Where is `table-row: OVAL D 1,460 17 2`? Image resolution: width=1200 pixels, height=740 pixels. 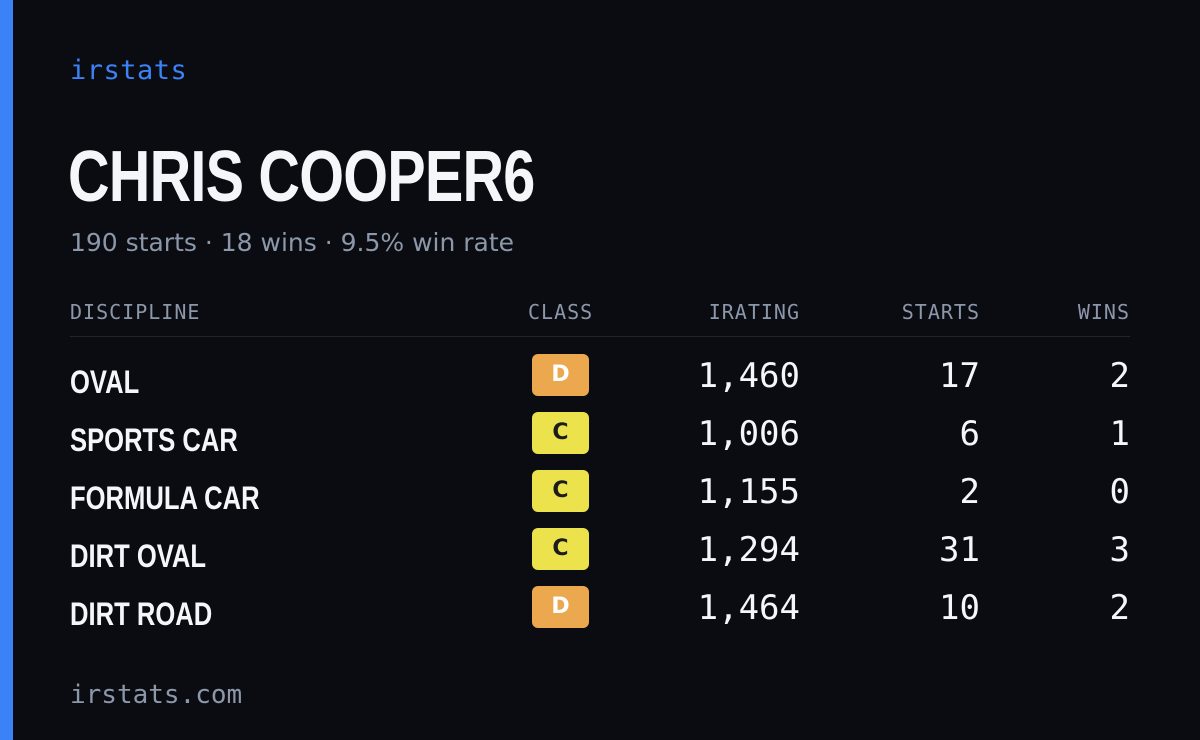 table-row: OVAL D 1,460 17 2 is located at coordinates (600, 379).